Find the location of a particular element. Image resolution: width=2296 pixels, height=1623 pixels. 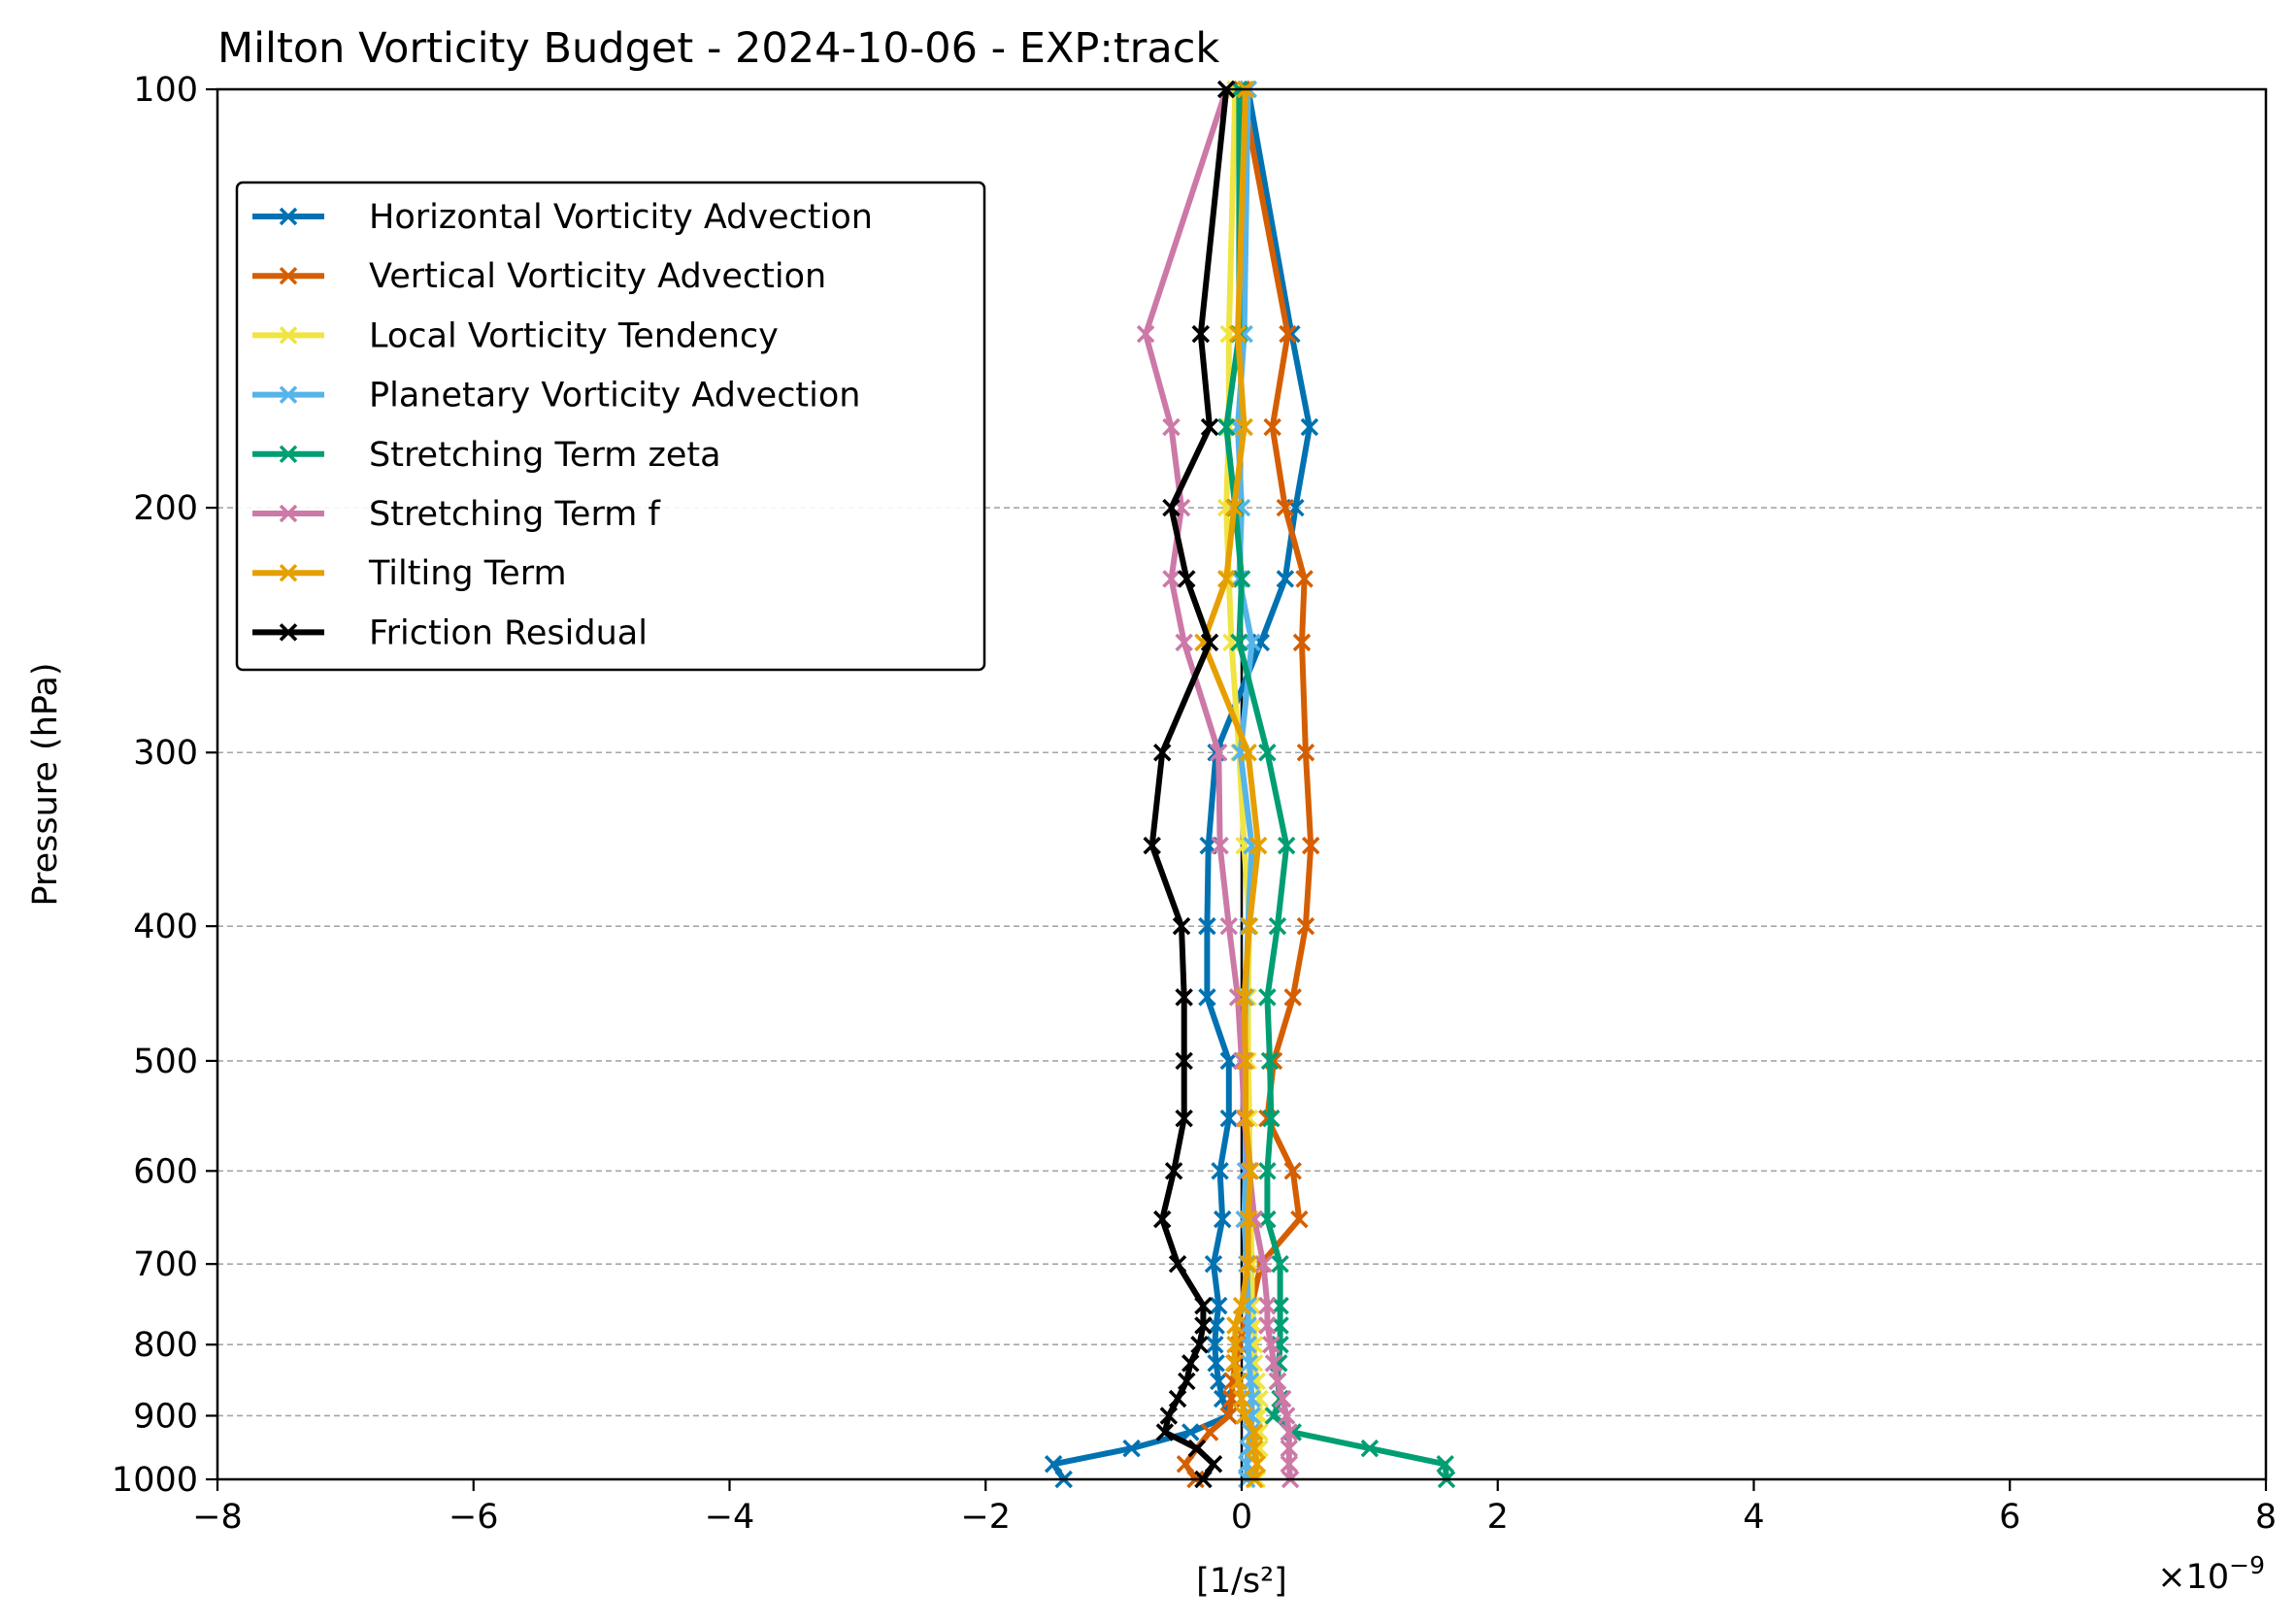

x-axis: −8 −6 −4 −2 0 2 4 6 8 is located at coordinates (1234, 1508).